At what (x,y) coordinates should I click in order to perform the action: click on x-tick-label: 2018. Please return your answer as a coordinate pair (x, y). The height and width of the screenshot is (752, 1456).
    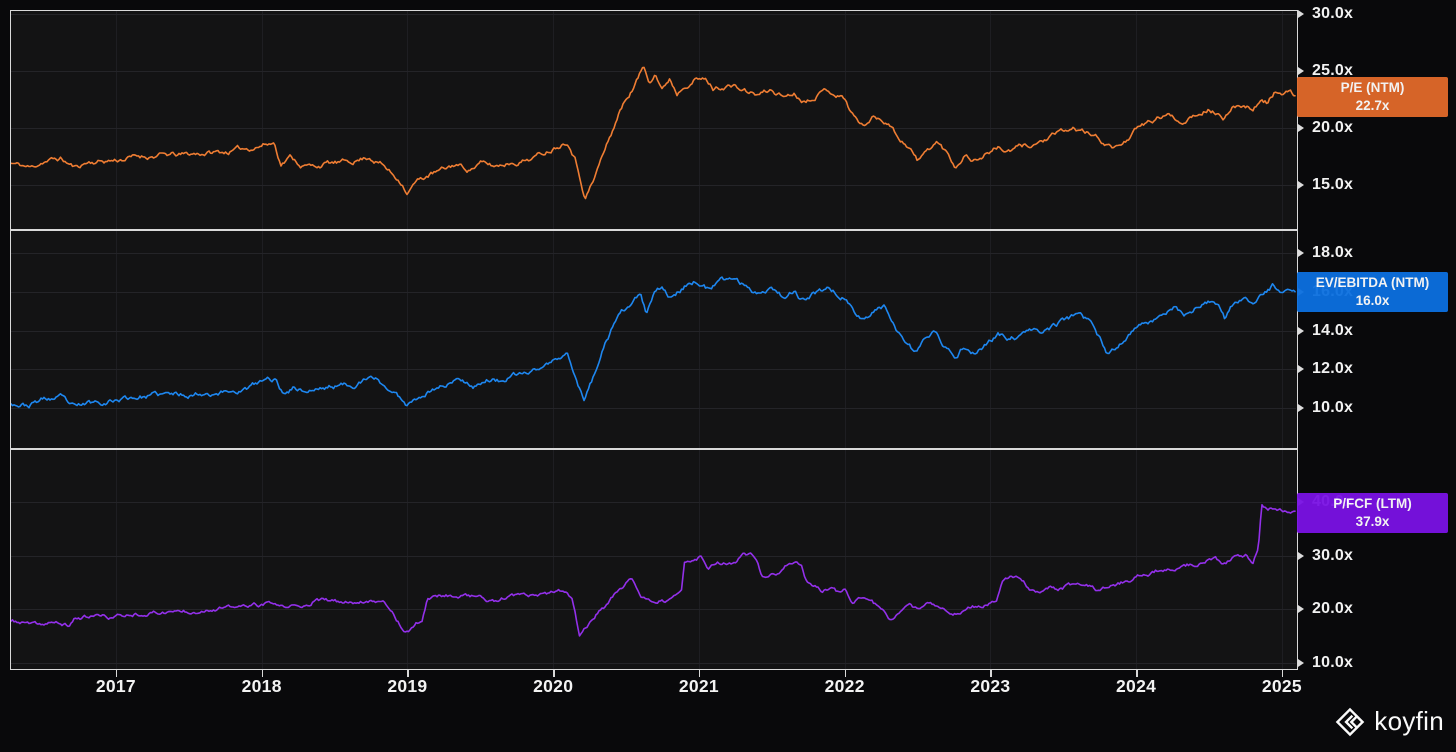
    Looking at the image, I should click on (261, 686).